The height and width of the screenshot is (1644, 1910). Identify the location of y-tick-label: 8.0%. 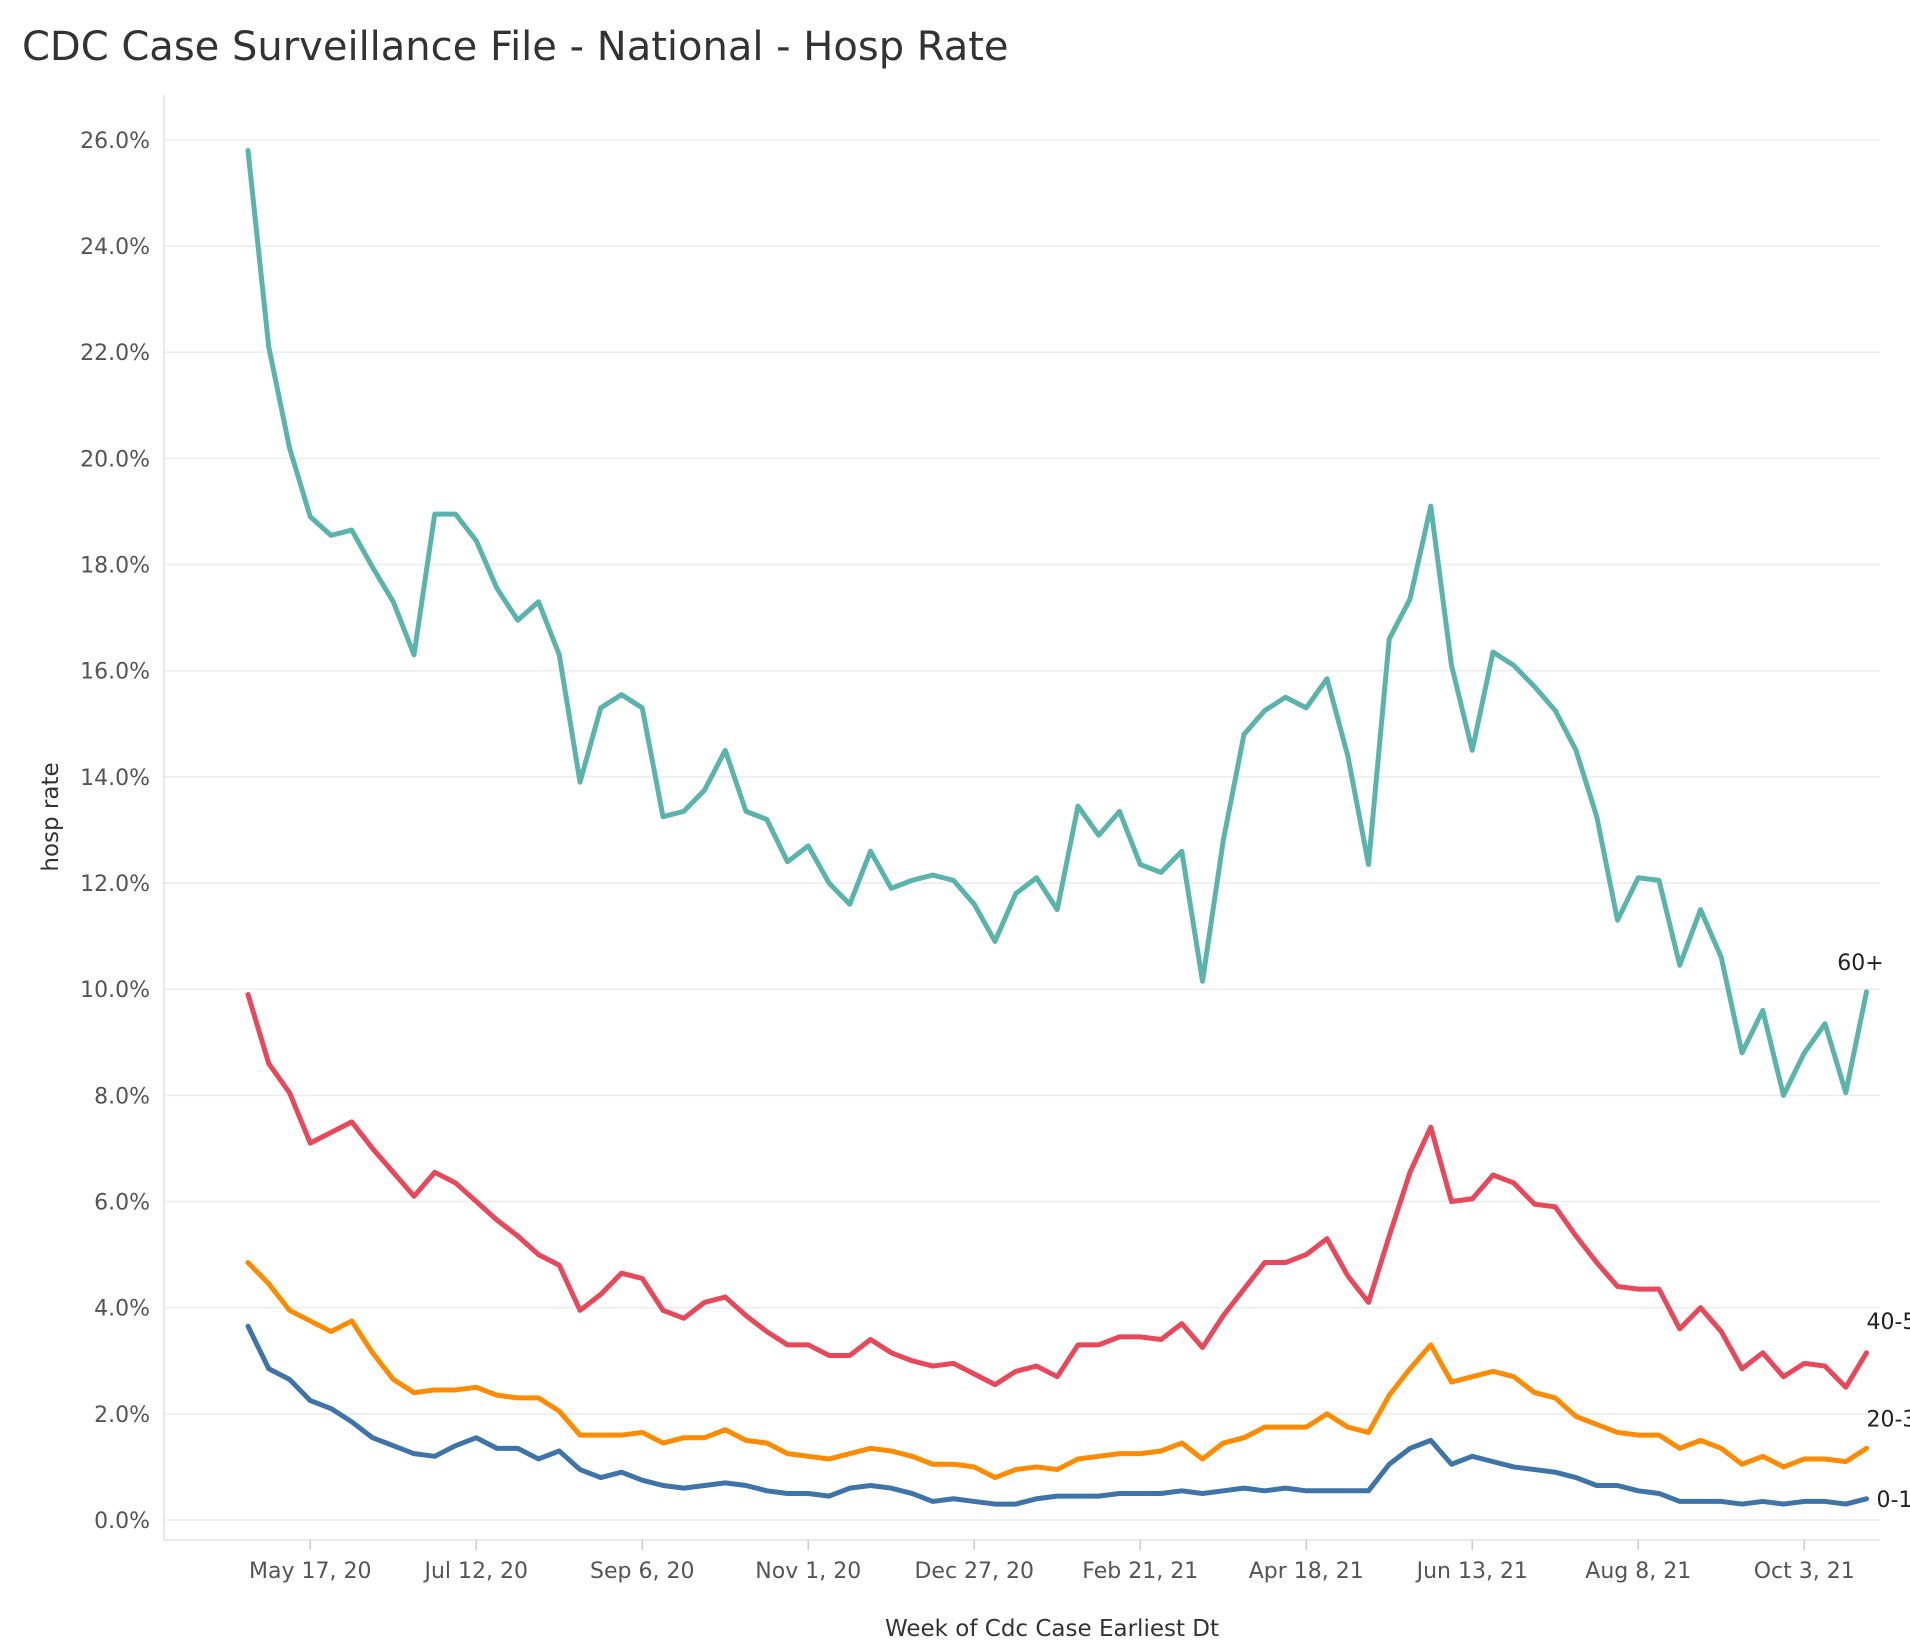
(122, 1096).